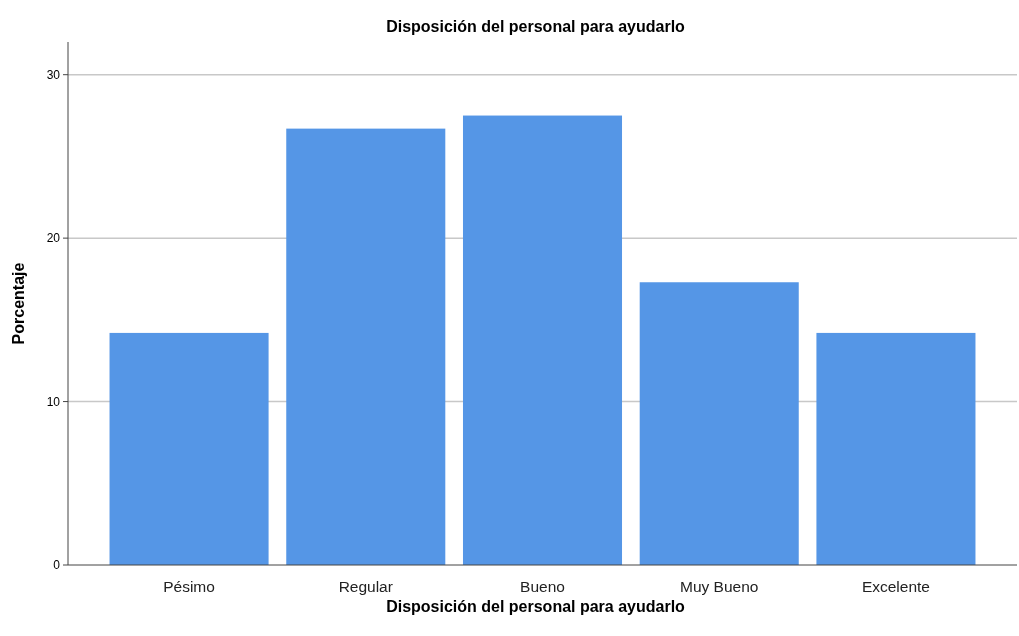 The height and width of the screenshot is (636, 1019). I want to click on y-tick-label: 10, so click(53, 401).